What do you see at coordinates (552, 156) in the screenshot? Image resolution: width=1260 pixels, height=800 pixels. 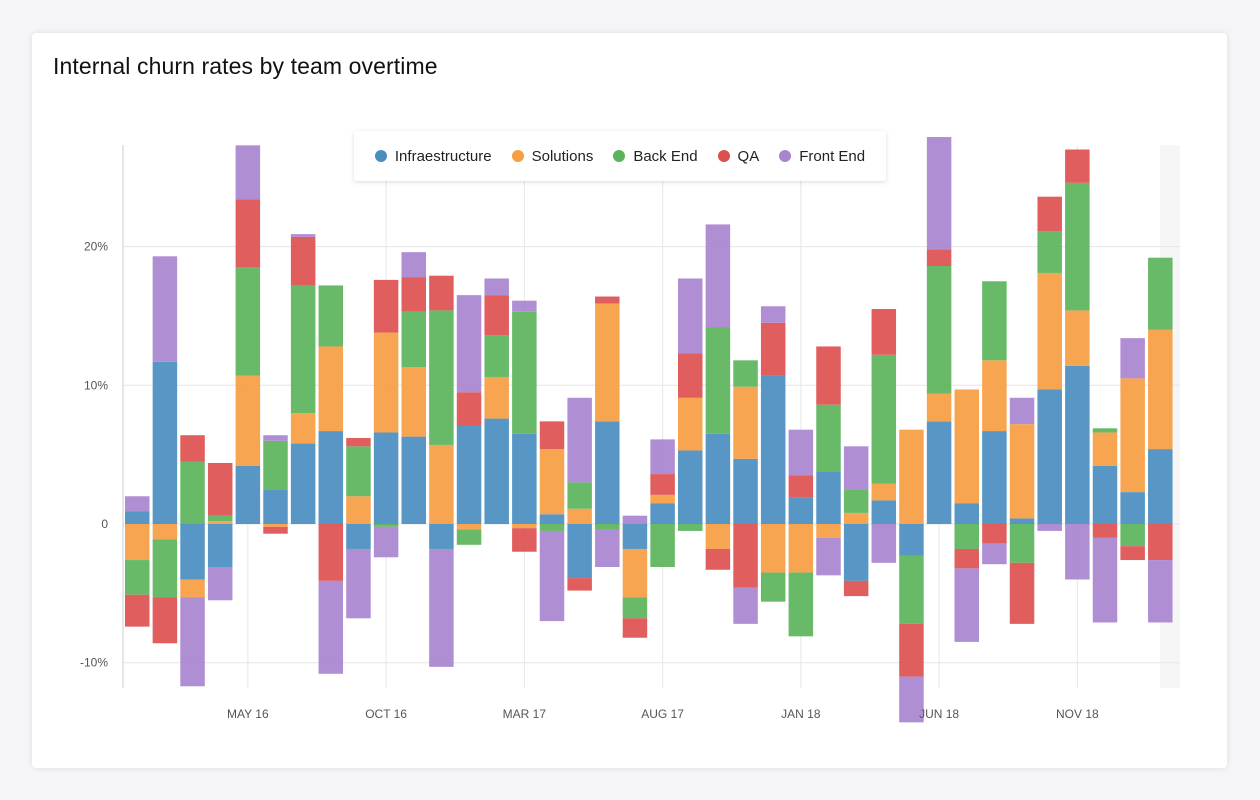 I see `legend-item-solutions: Solutions` at bounding box center [552, 156].